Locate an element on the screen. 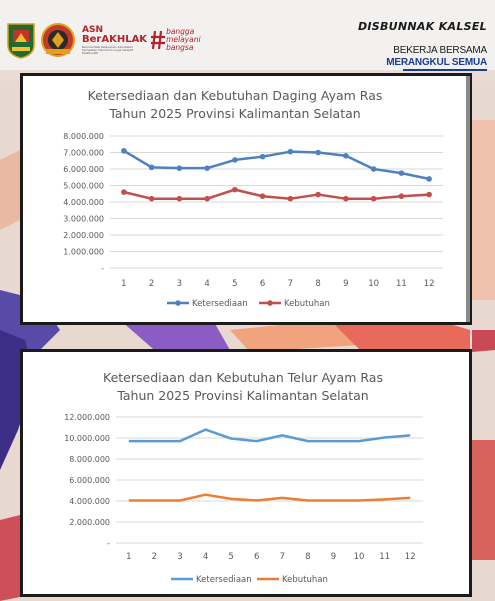 This screenshot has height=601, width=495. org-name: DISBUNNAK KALSEL is located at coordinates (422, 26).